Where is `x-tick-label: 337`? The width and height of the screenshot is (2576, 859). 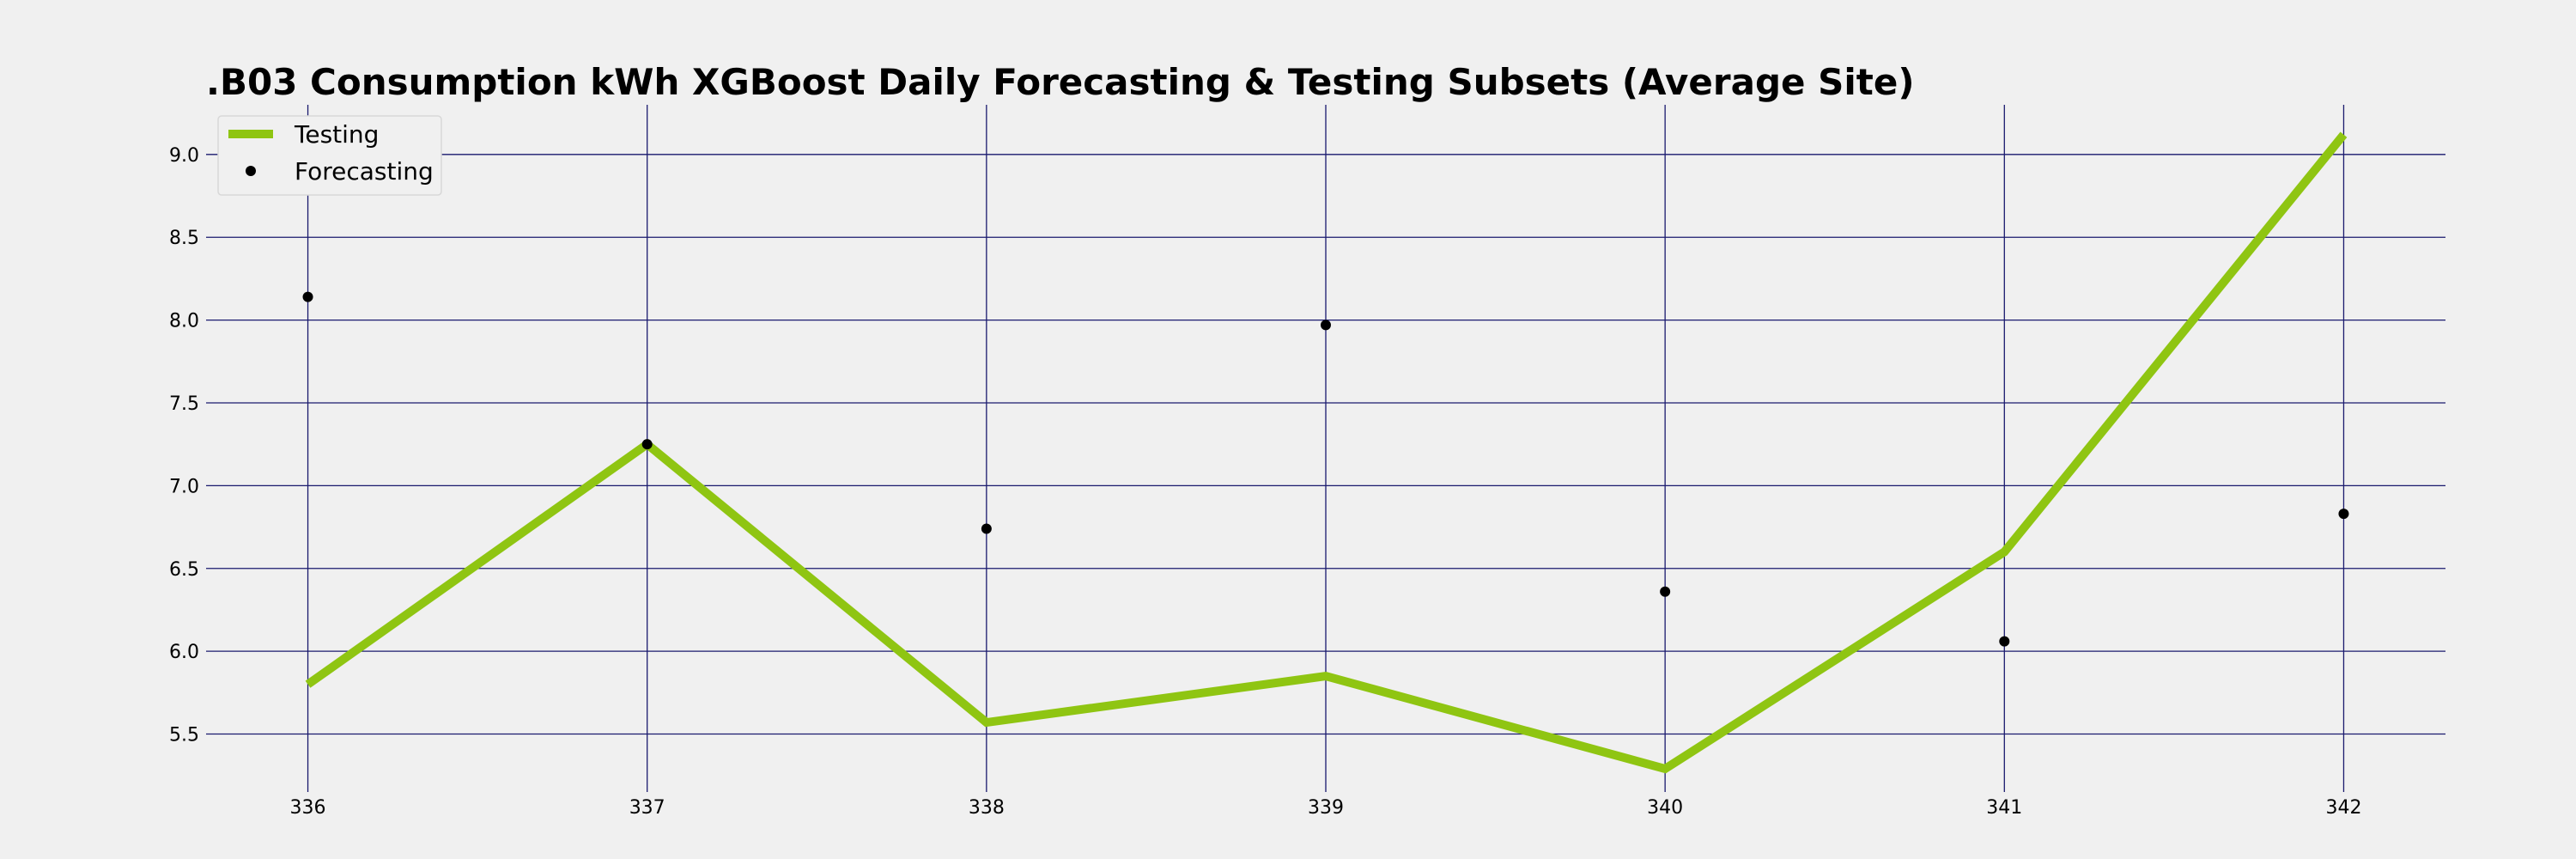 x-tick-label: 337 is located at coordinates (647, 808).